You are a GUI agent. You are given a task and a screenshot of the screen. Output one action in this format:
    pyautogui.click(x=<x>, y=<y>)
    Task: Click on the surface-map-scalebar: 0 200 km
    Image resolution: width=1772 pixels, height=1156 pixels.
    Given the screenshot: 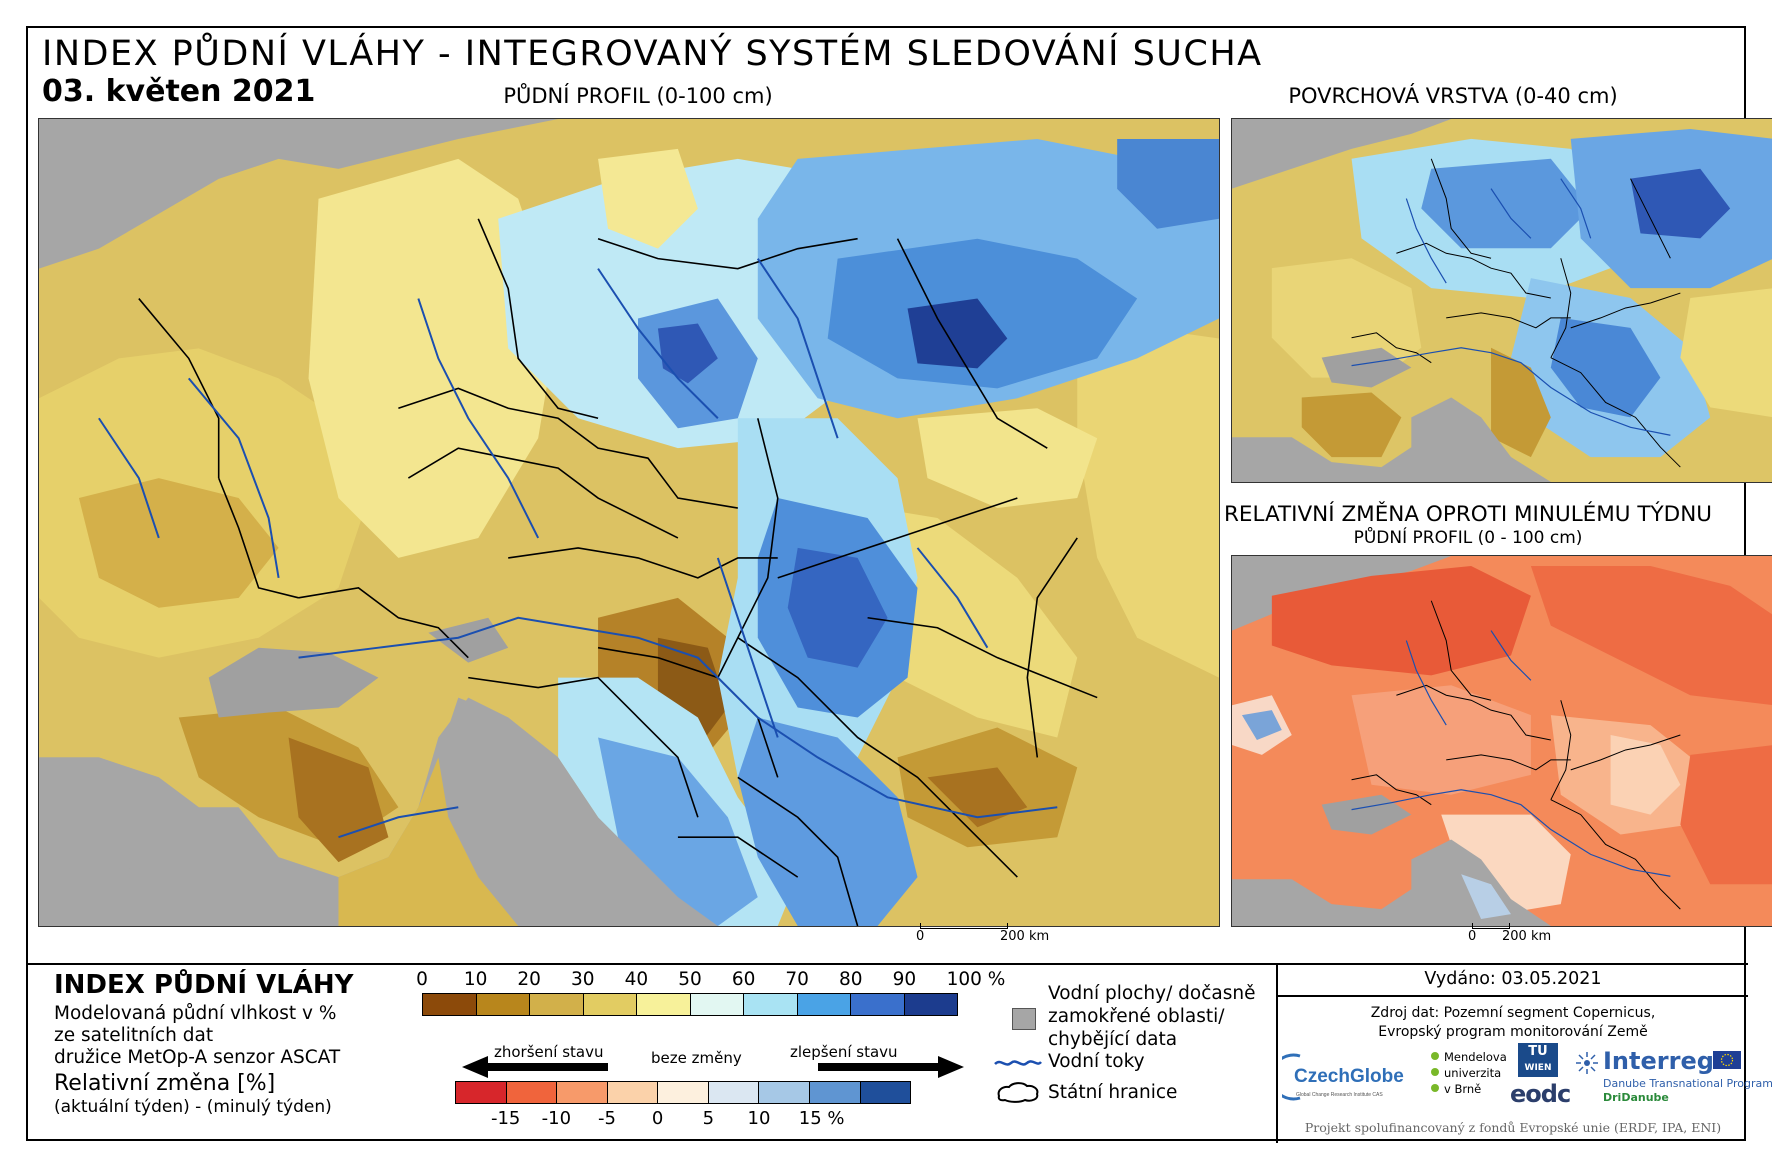 What is the action you would take?
    pyautogui.click(x=1533, y=933)
    